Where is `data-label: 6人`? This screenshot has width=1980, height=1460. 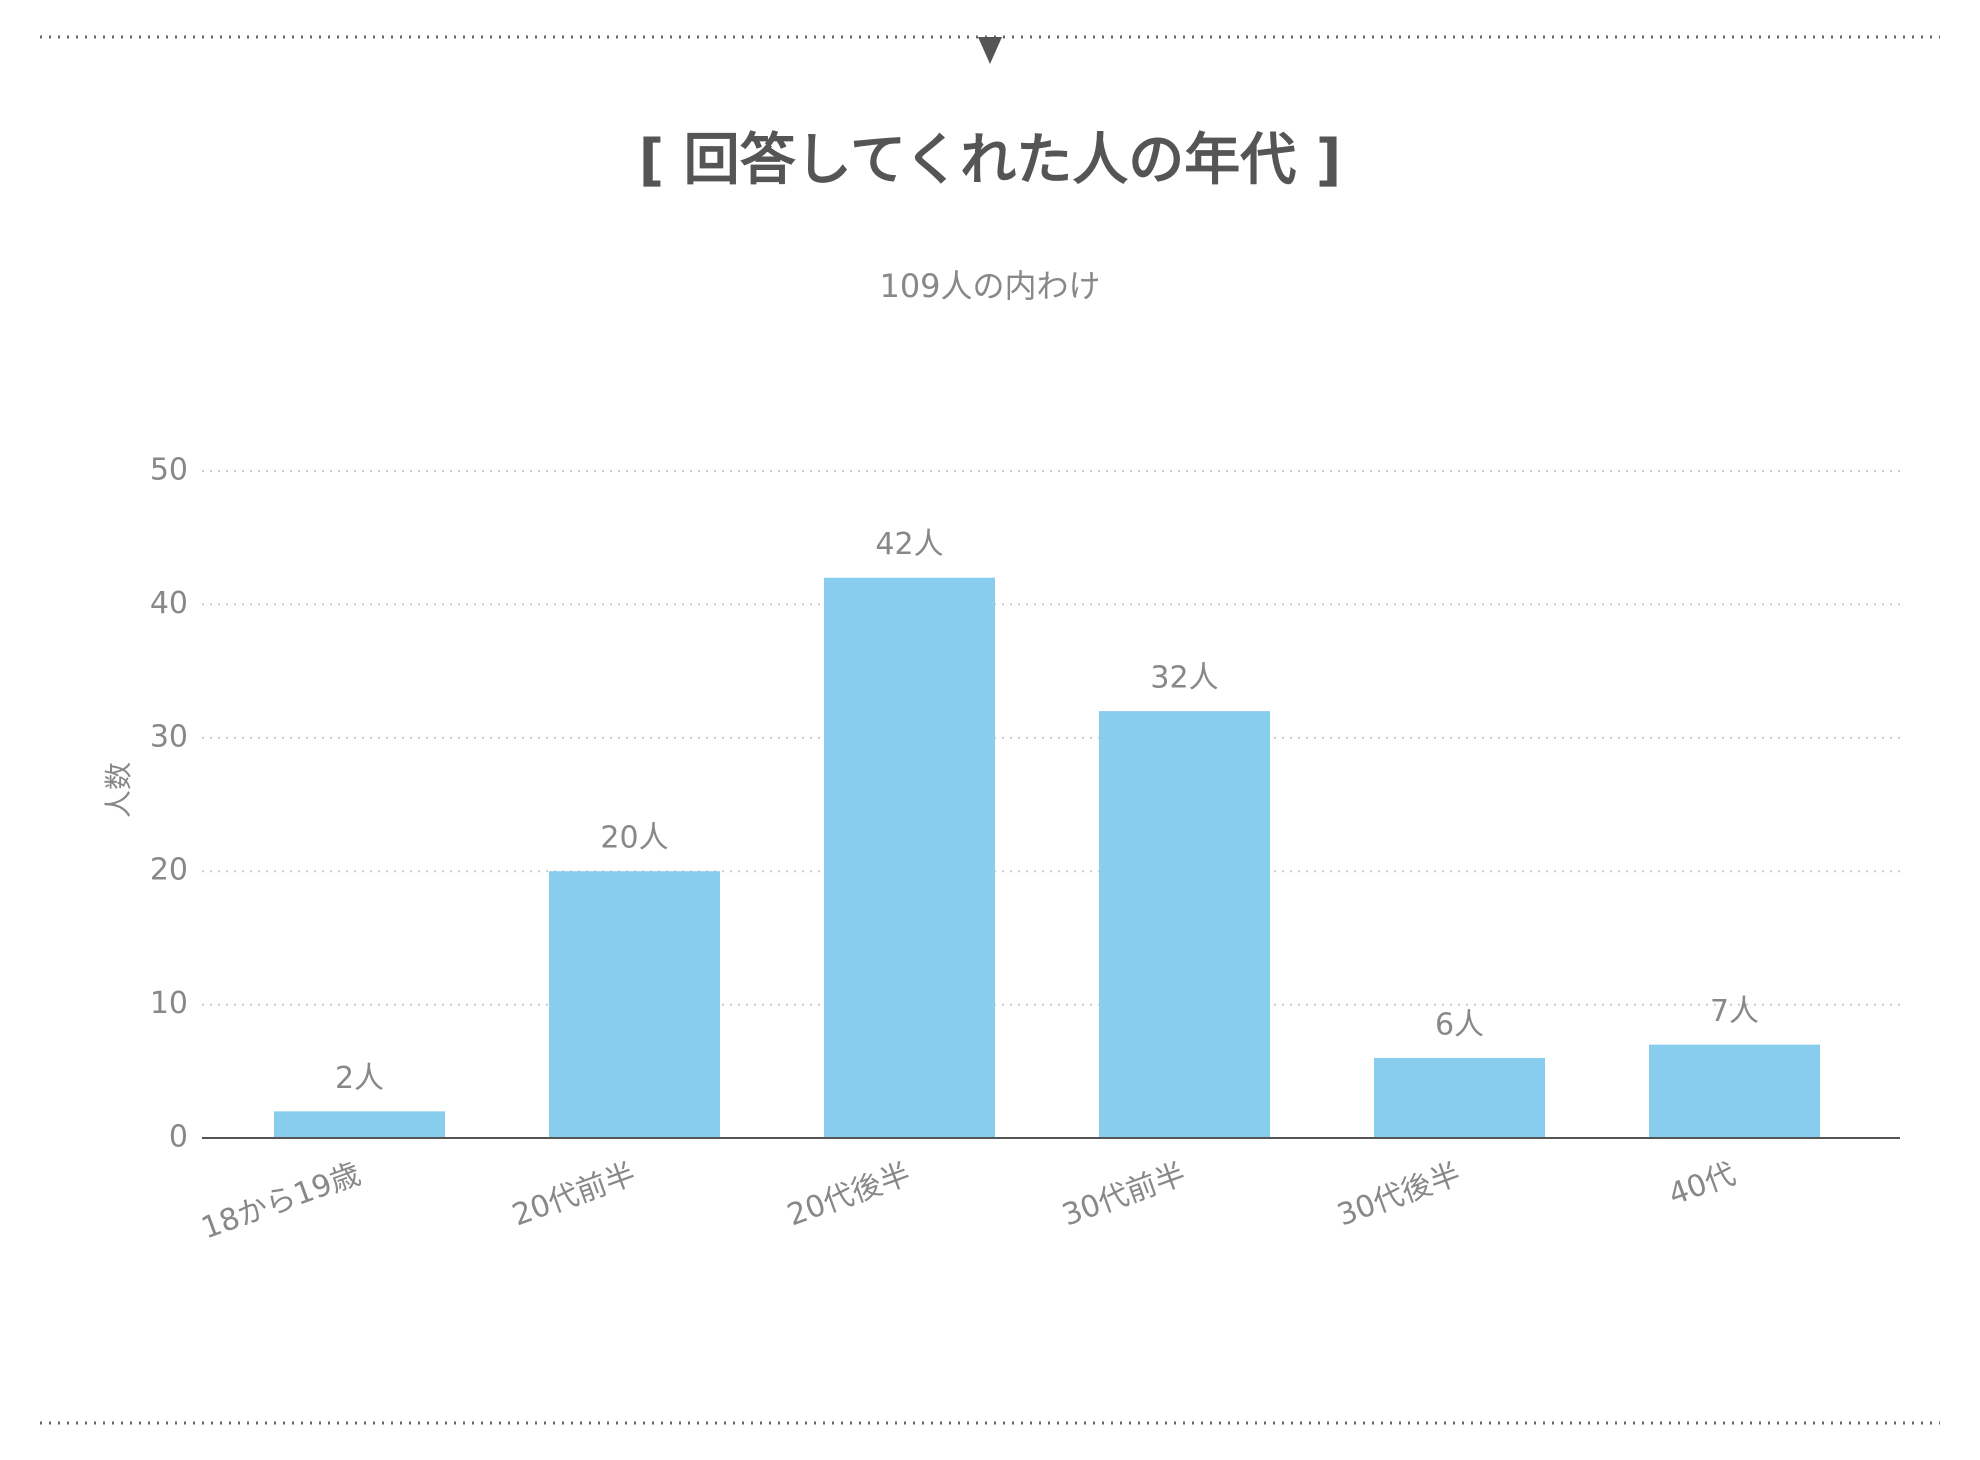
data-label: 6人 is located at coordinates (1459, 1024).